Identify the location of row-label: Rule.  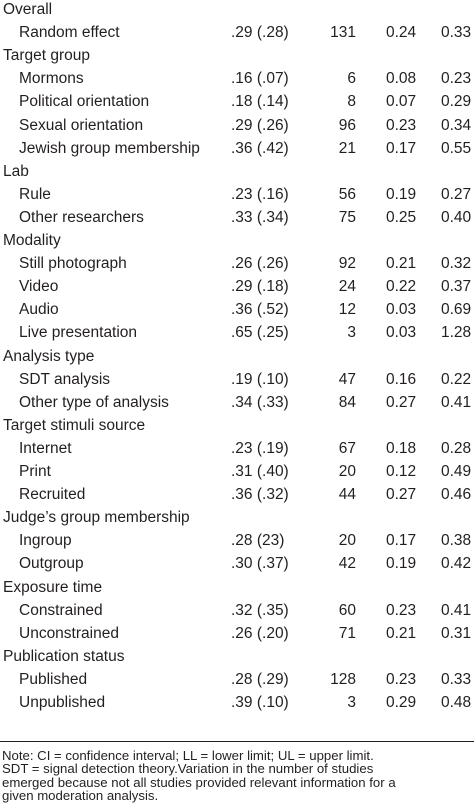
(35, 194).